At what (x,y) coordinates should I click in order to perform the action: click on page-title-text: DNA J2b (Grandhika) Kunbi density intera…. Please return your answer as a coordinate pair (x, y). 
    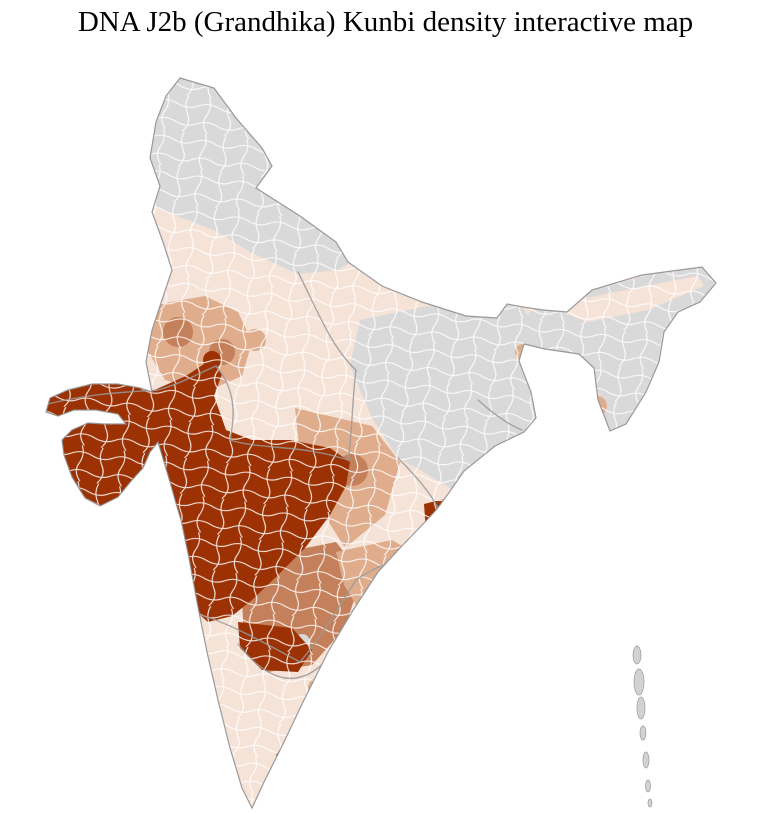
    Looking at the image, I should click on (385, 22).